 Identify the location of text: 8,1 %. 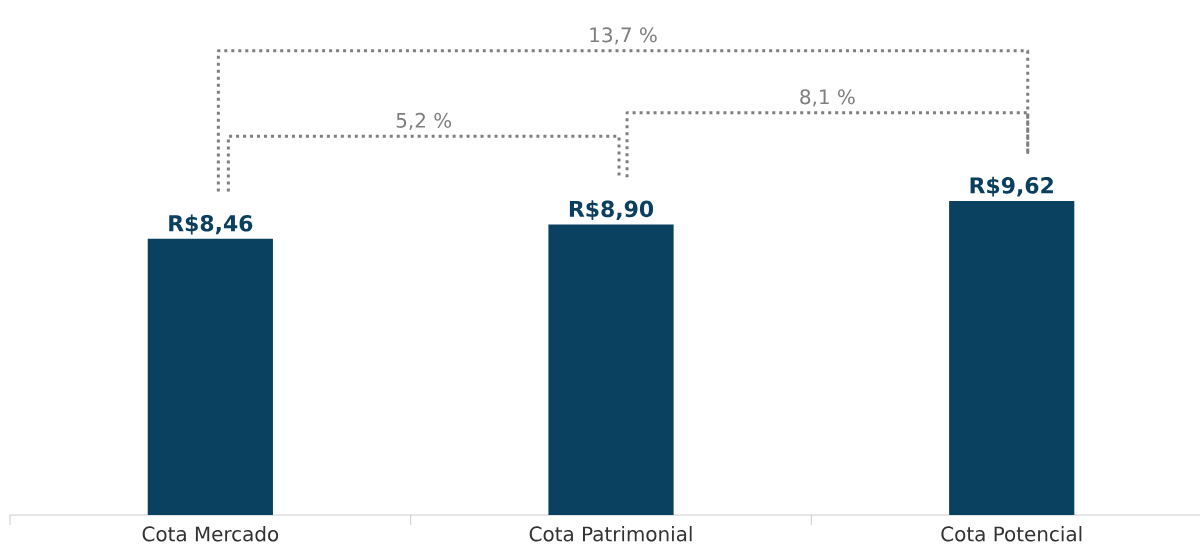
(827, 98).